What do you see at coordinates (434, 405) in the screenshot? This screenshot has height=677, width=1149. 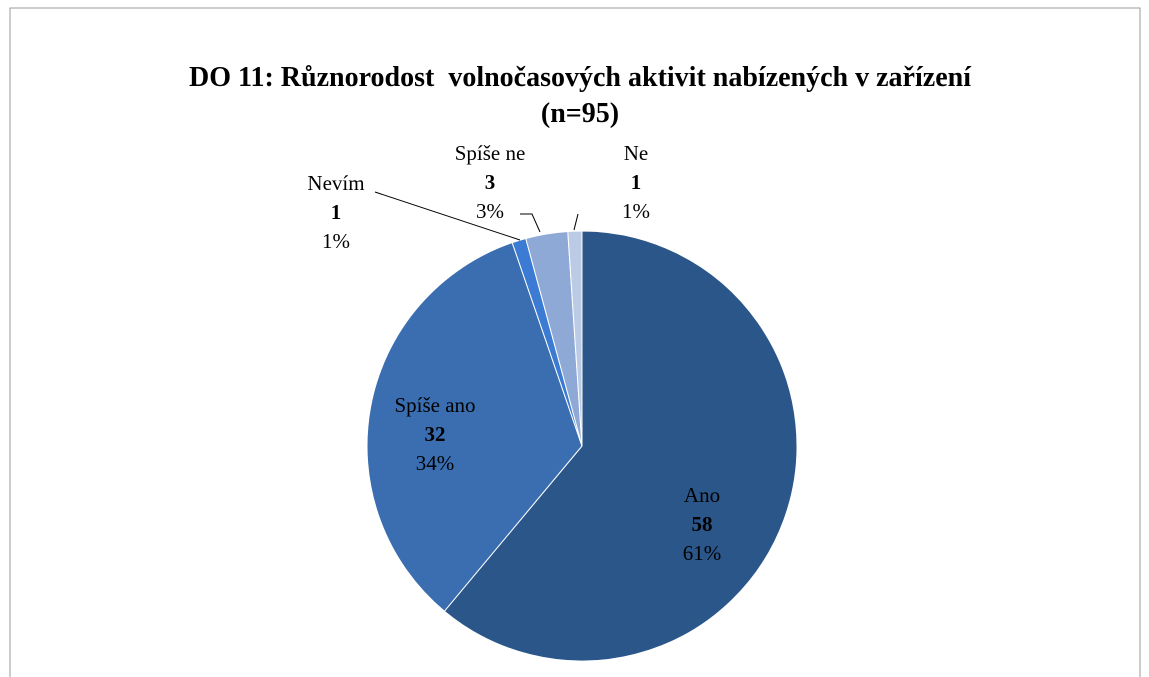 I see `category-label: Spíše ano` at bounding box center [434, 405].